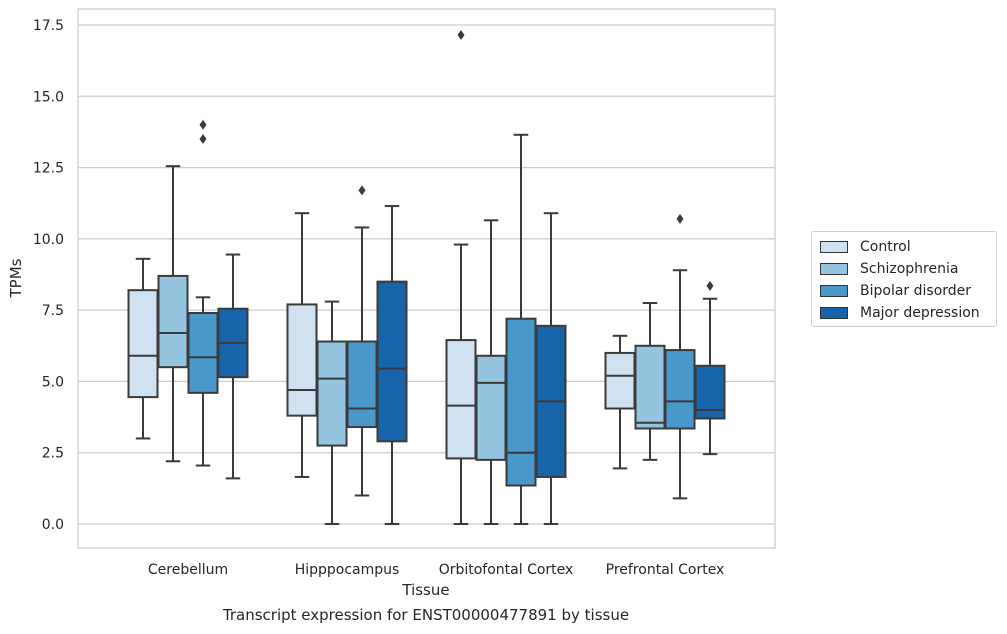 This screenshot has width=1007, height=634. I want to click on legend-label: Major depression, so click(920, 313).